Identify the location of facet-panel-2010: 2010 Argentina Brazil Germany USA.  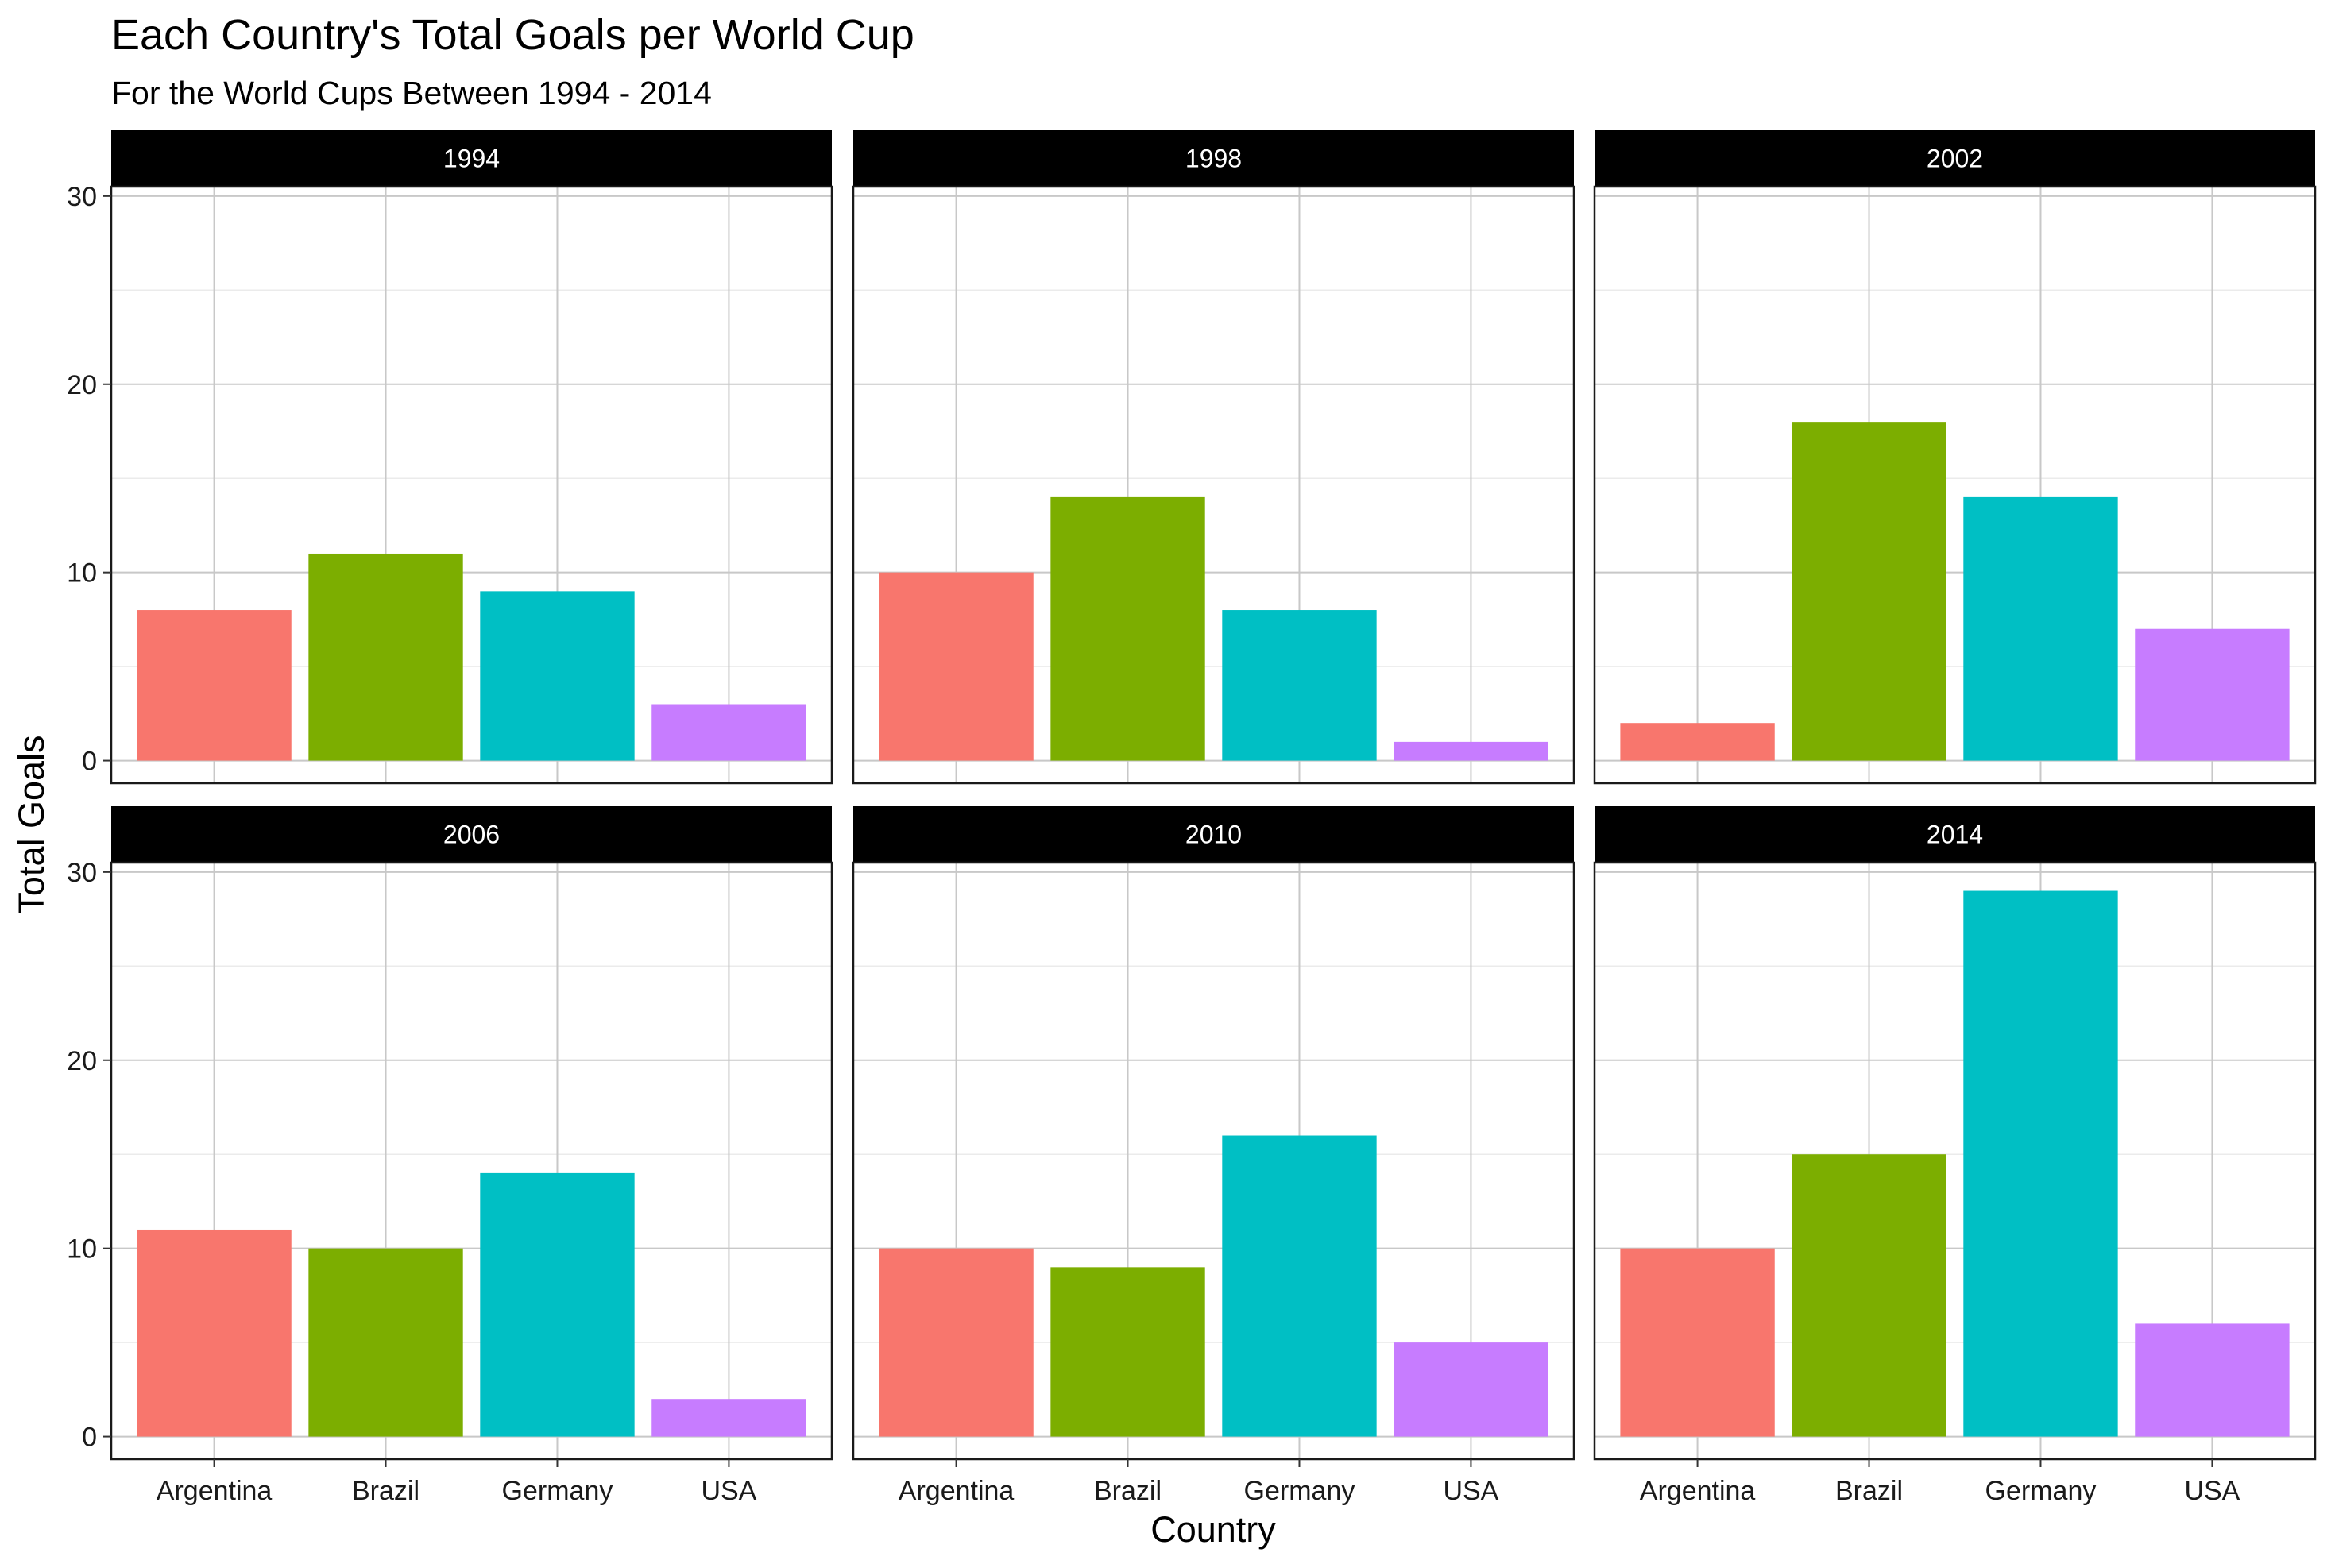
(1213, 1156).